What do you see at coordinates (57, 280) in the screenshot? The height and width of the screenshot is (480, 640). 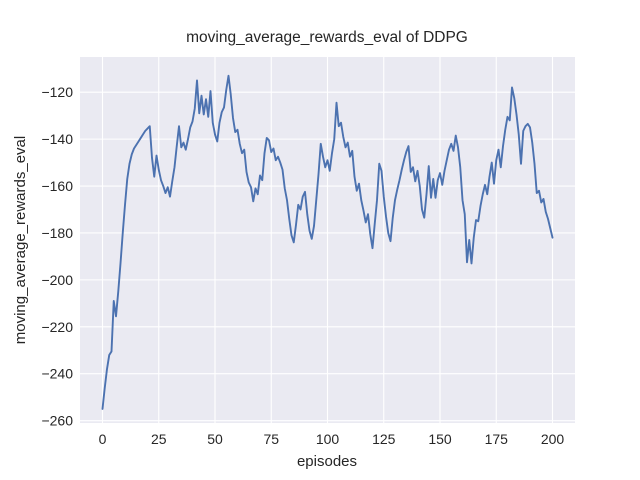 I see `y-tick-label: −200` at bounding box center [57, 280].